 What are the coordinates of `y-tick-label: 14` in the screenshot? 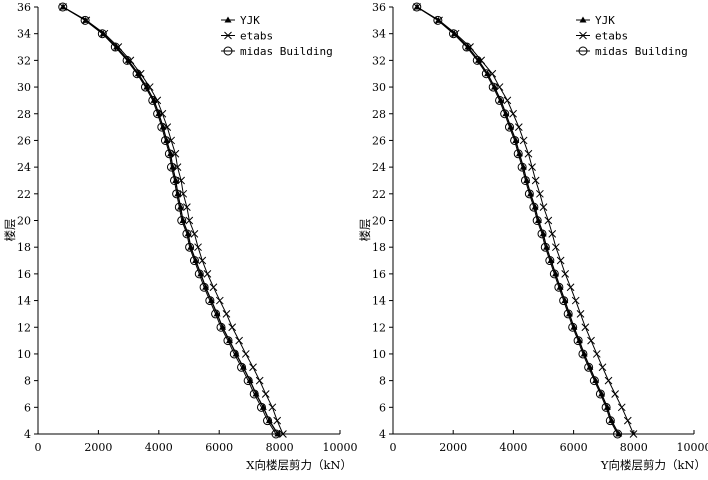 It's located at (379, 301).